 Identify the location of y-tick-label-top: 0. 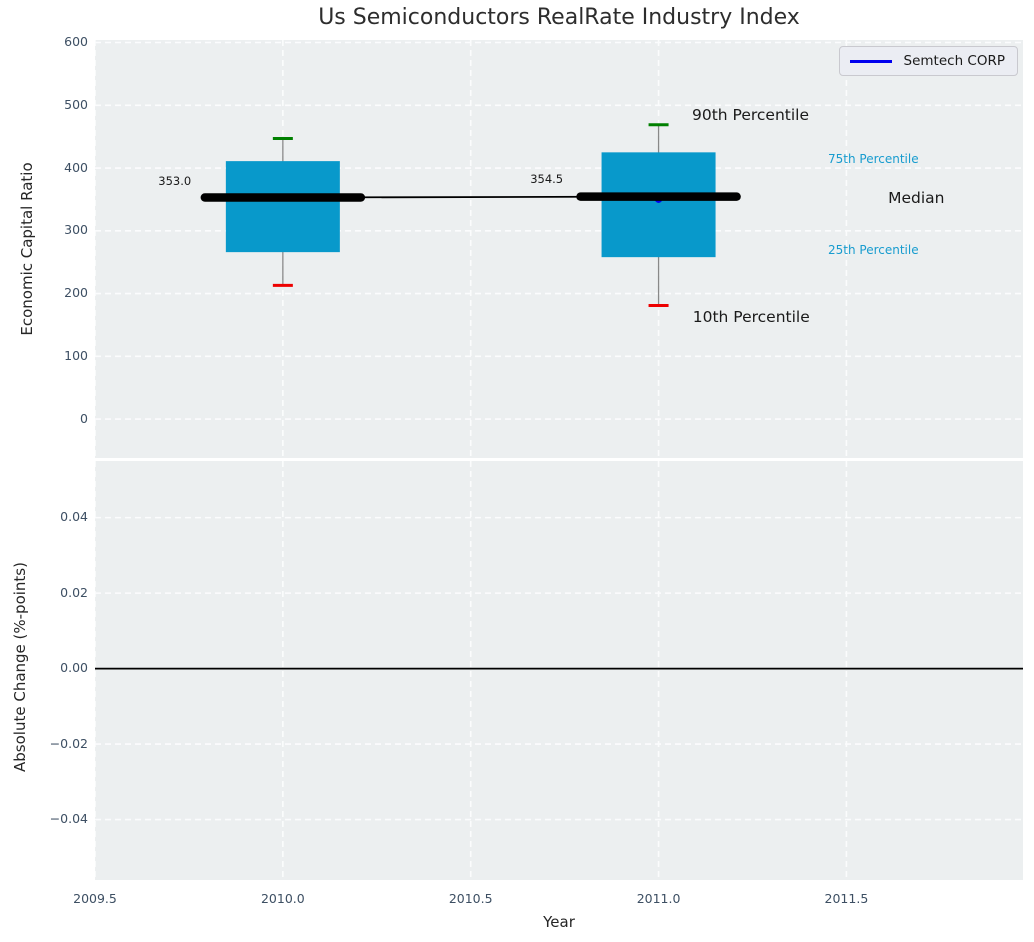
(84, 418).